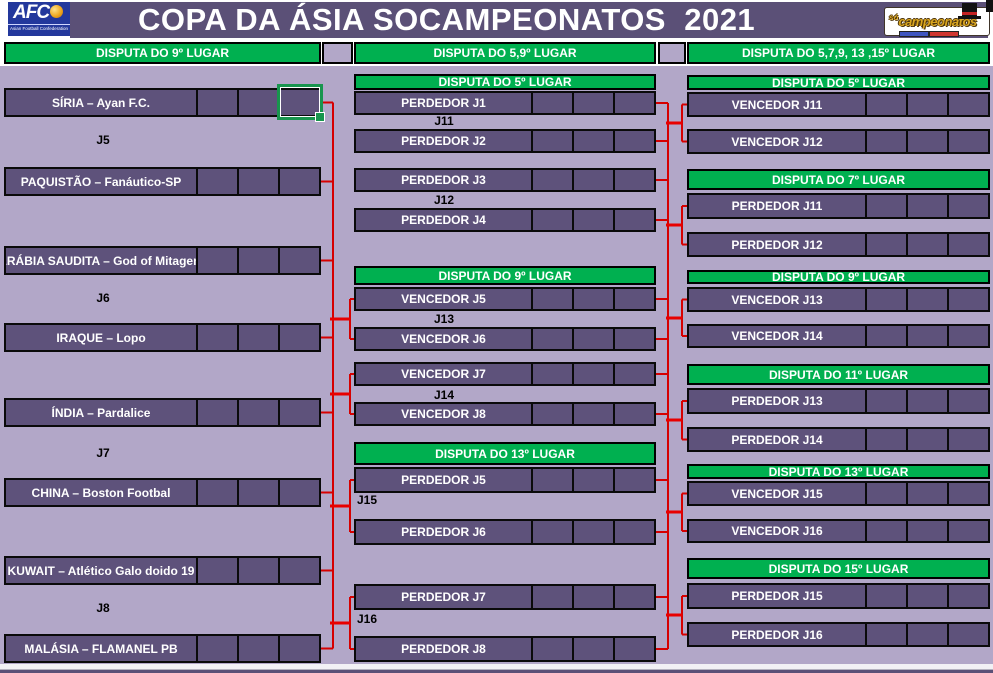 This screenshot has height=673, width=993. I want to click on slot-siria: SÍRIA – Ayan F.C., so click(162, 102).